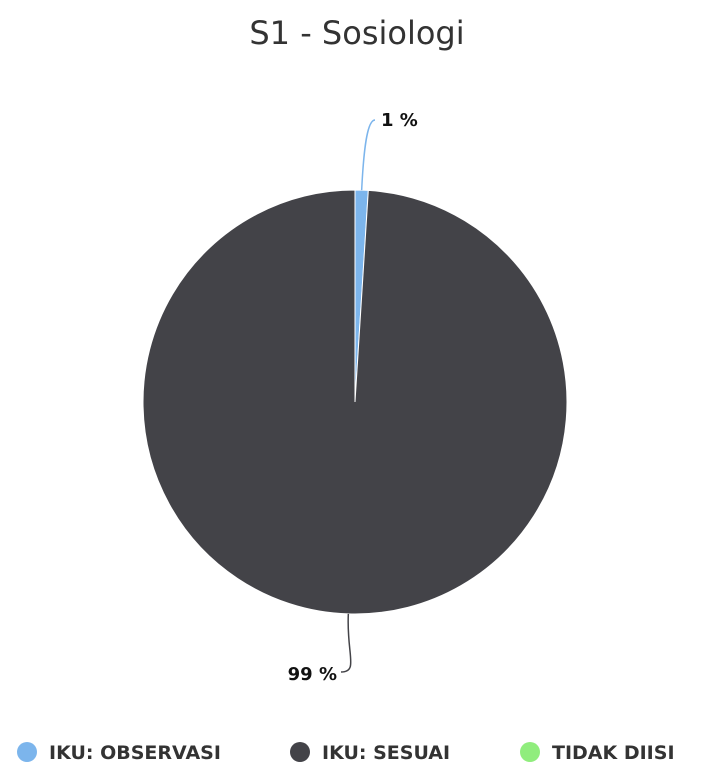  I want to click on legend-marker-iku-sesuai, so click(300, 752).